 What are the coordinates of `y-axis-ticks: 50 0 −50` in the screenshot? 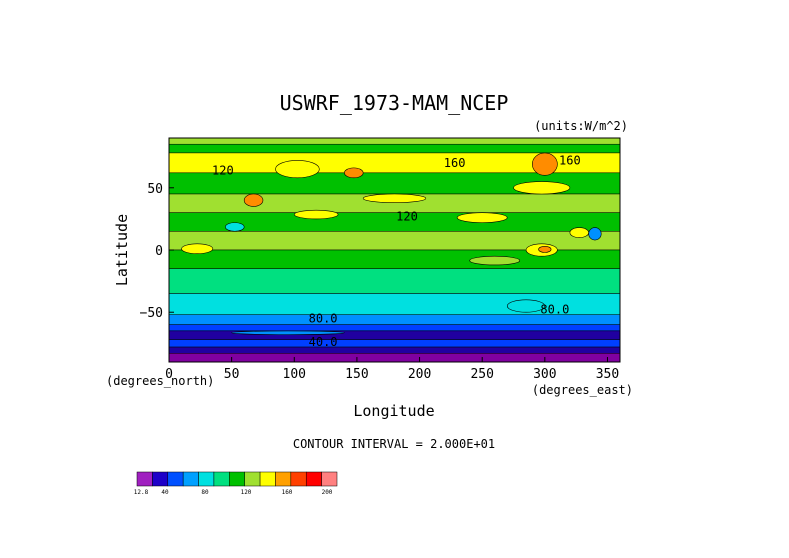 It's located at (157, 251).